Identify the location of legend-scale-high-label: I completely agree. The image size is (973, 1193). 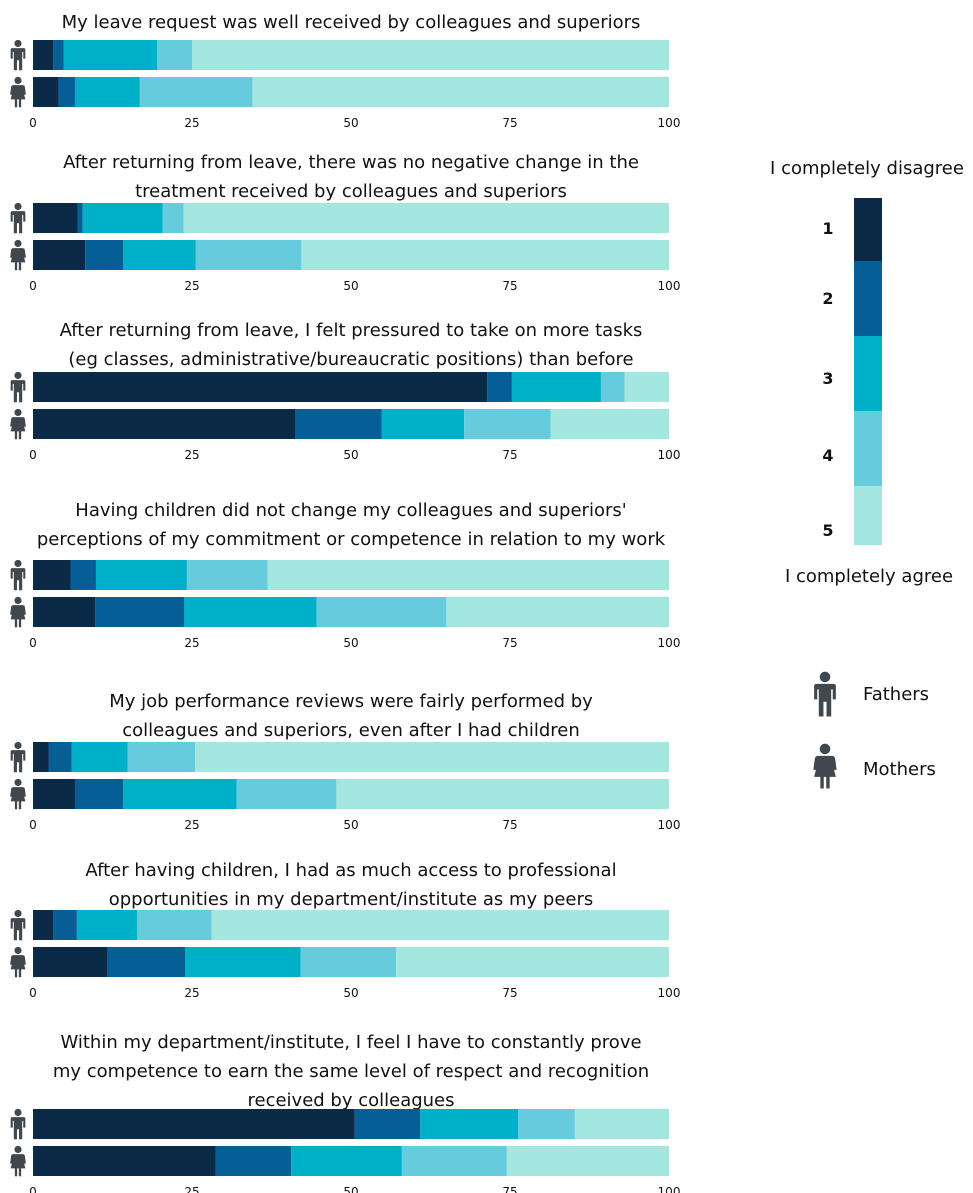
(869, 576).